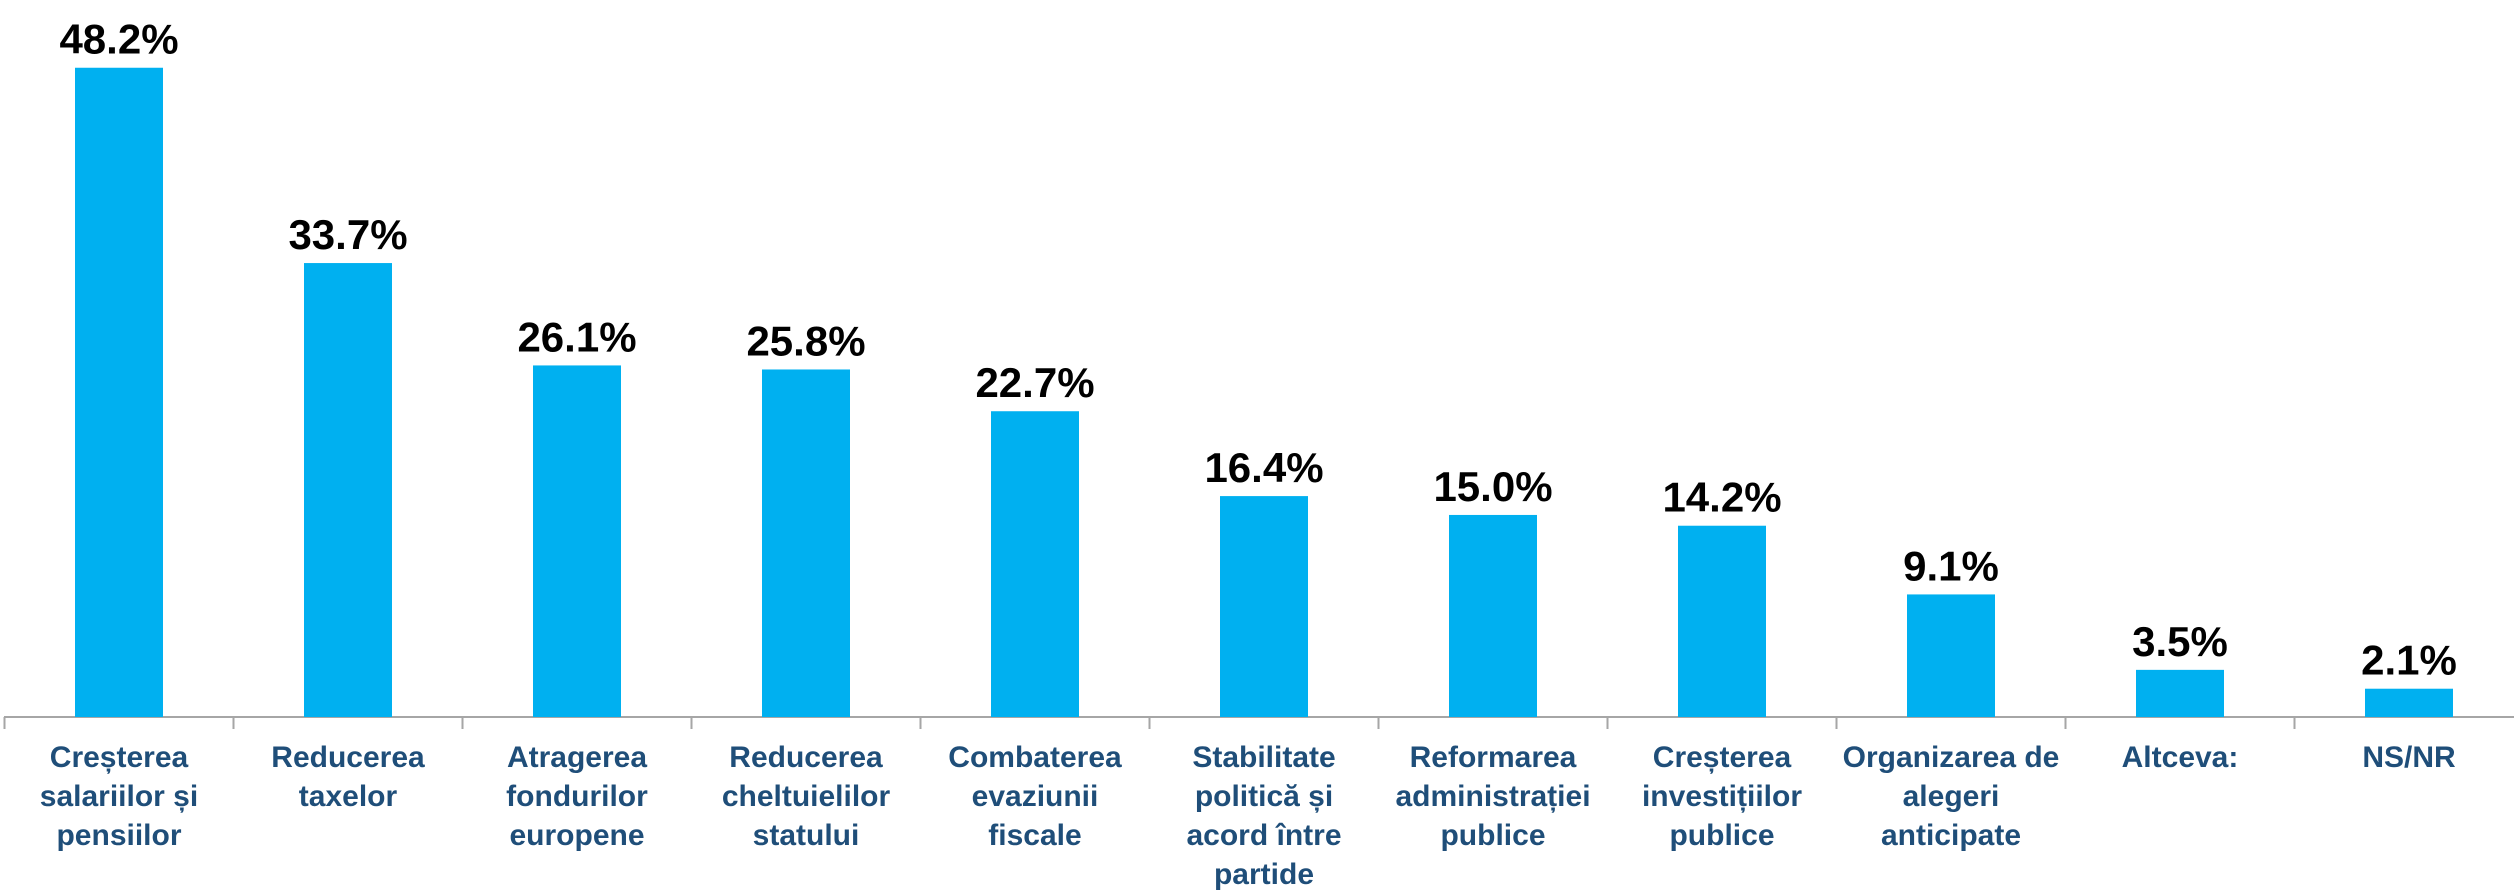 This screenshot has height=896, width=2514. I want to click on value-label: 9.1%, so click(1951, 565).